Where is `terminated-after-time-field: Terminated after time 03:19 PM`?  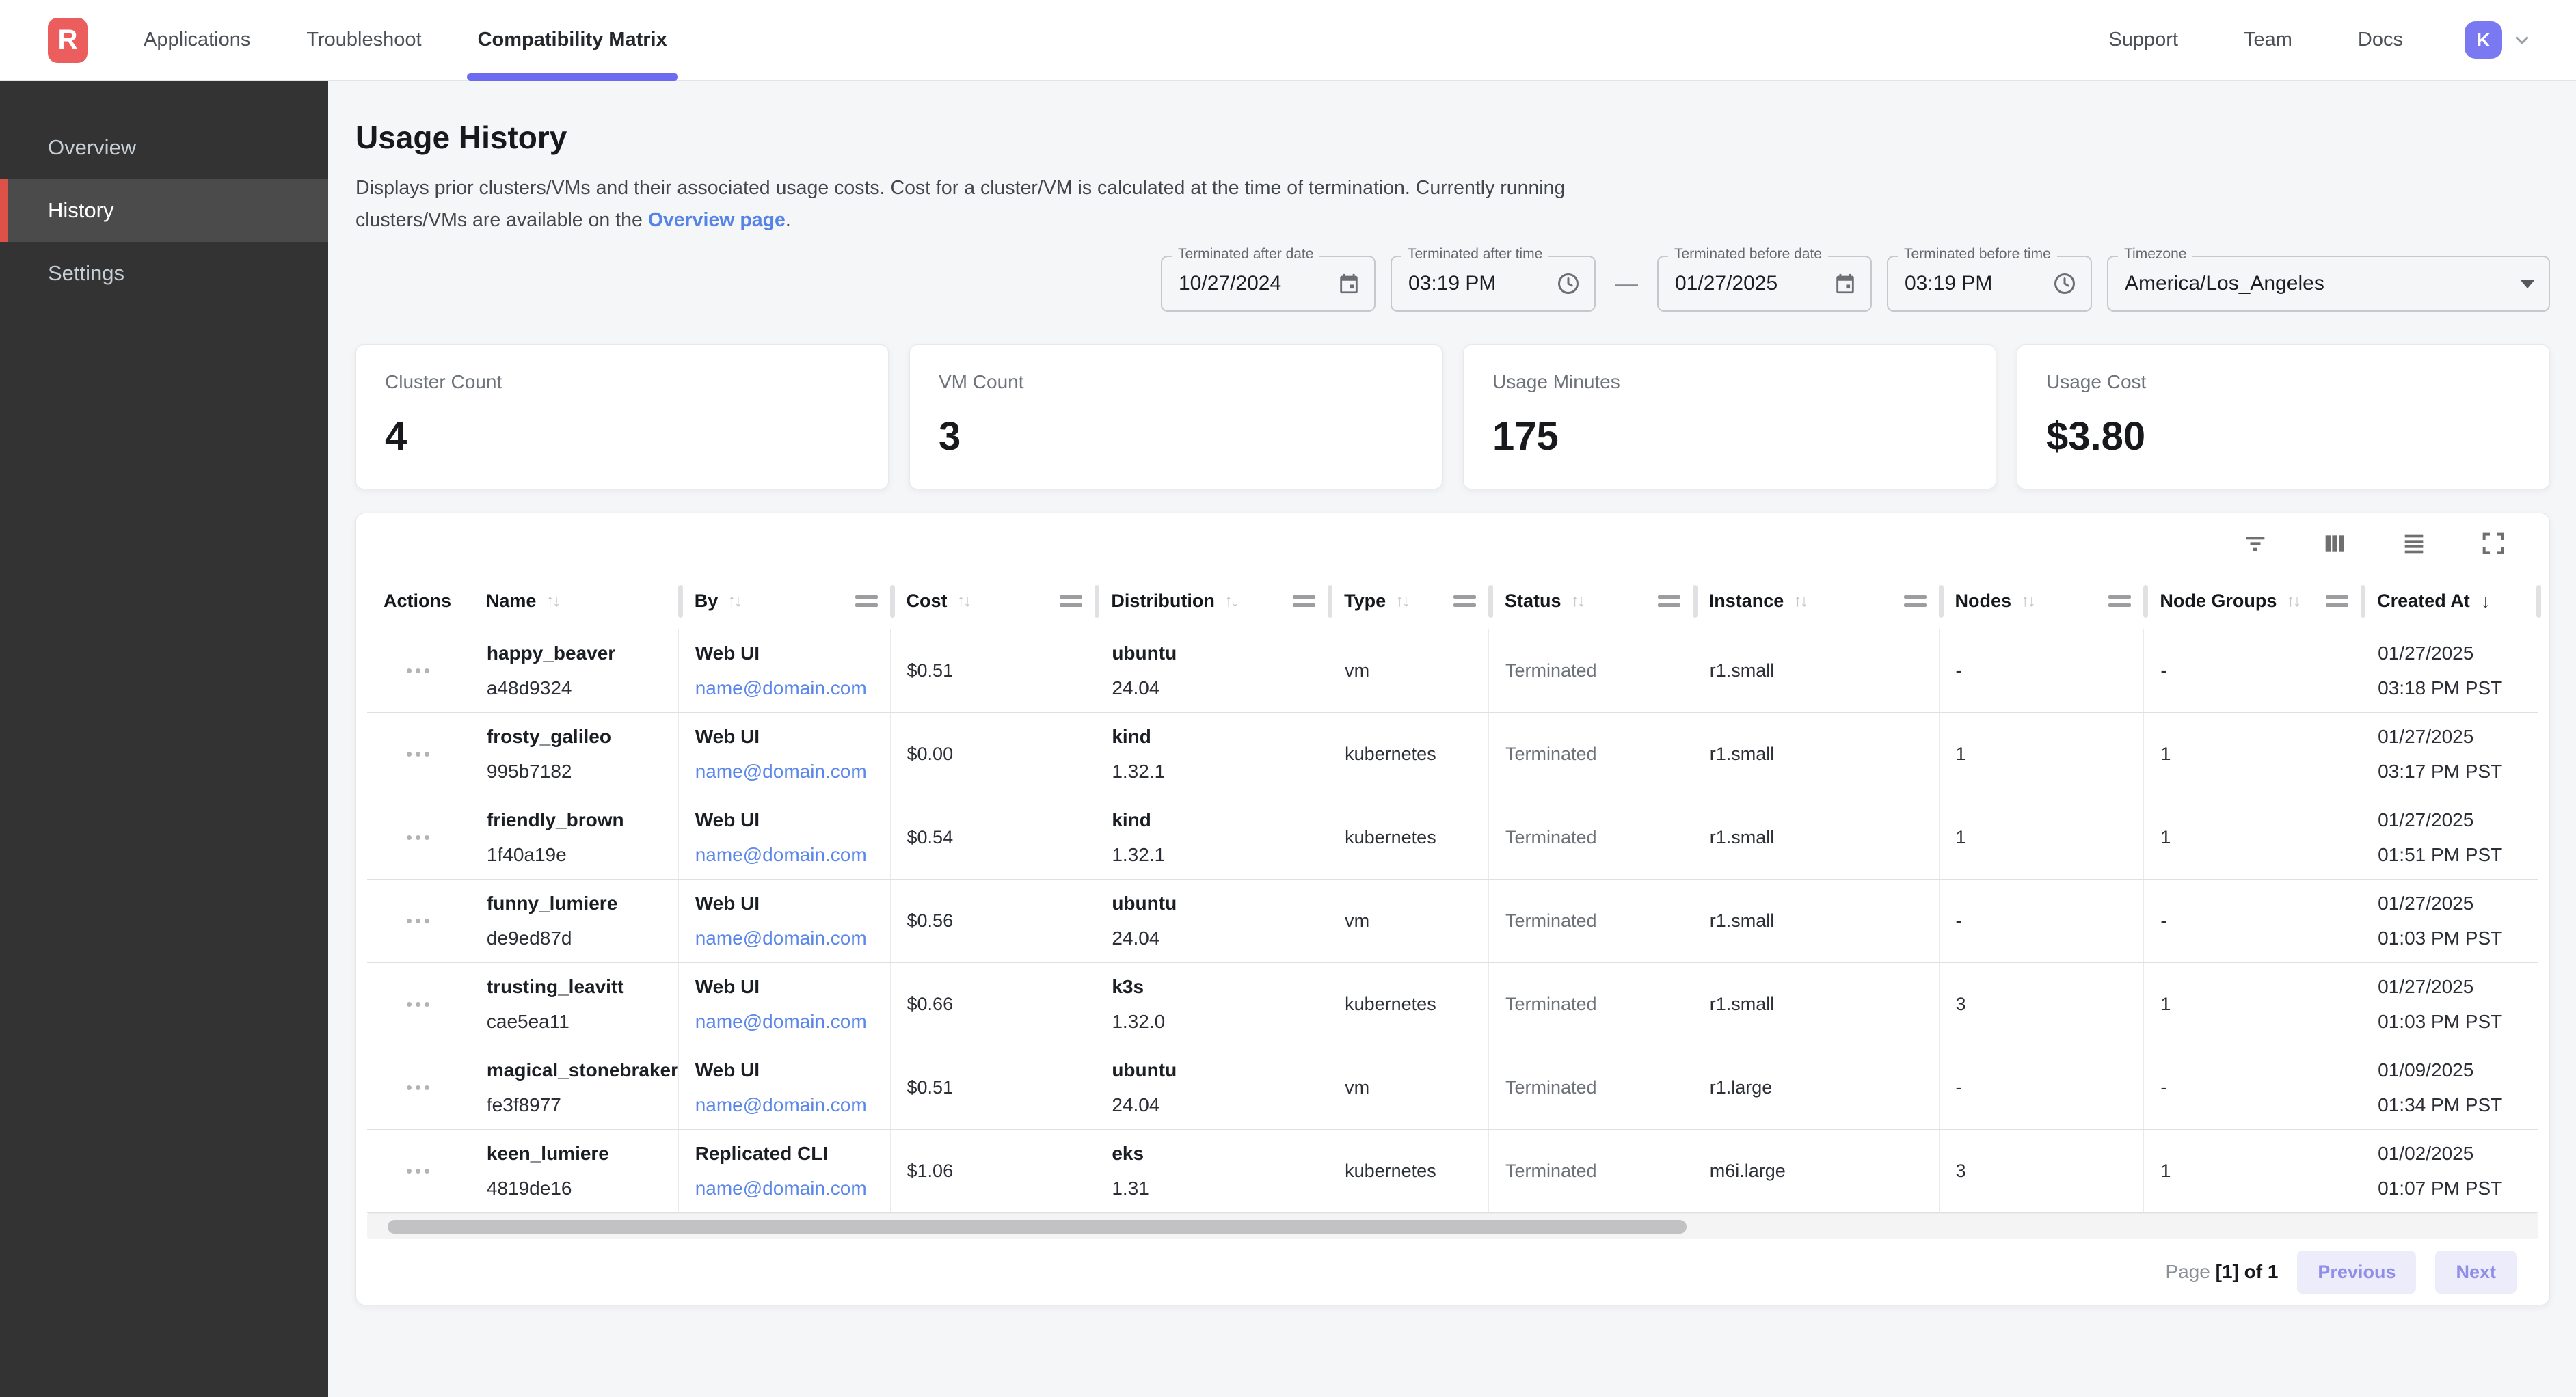 terminated-after-time-field: Terminated after time 03:19 PM is located at coordinates (1493, 279).